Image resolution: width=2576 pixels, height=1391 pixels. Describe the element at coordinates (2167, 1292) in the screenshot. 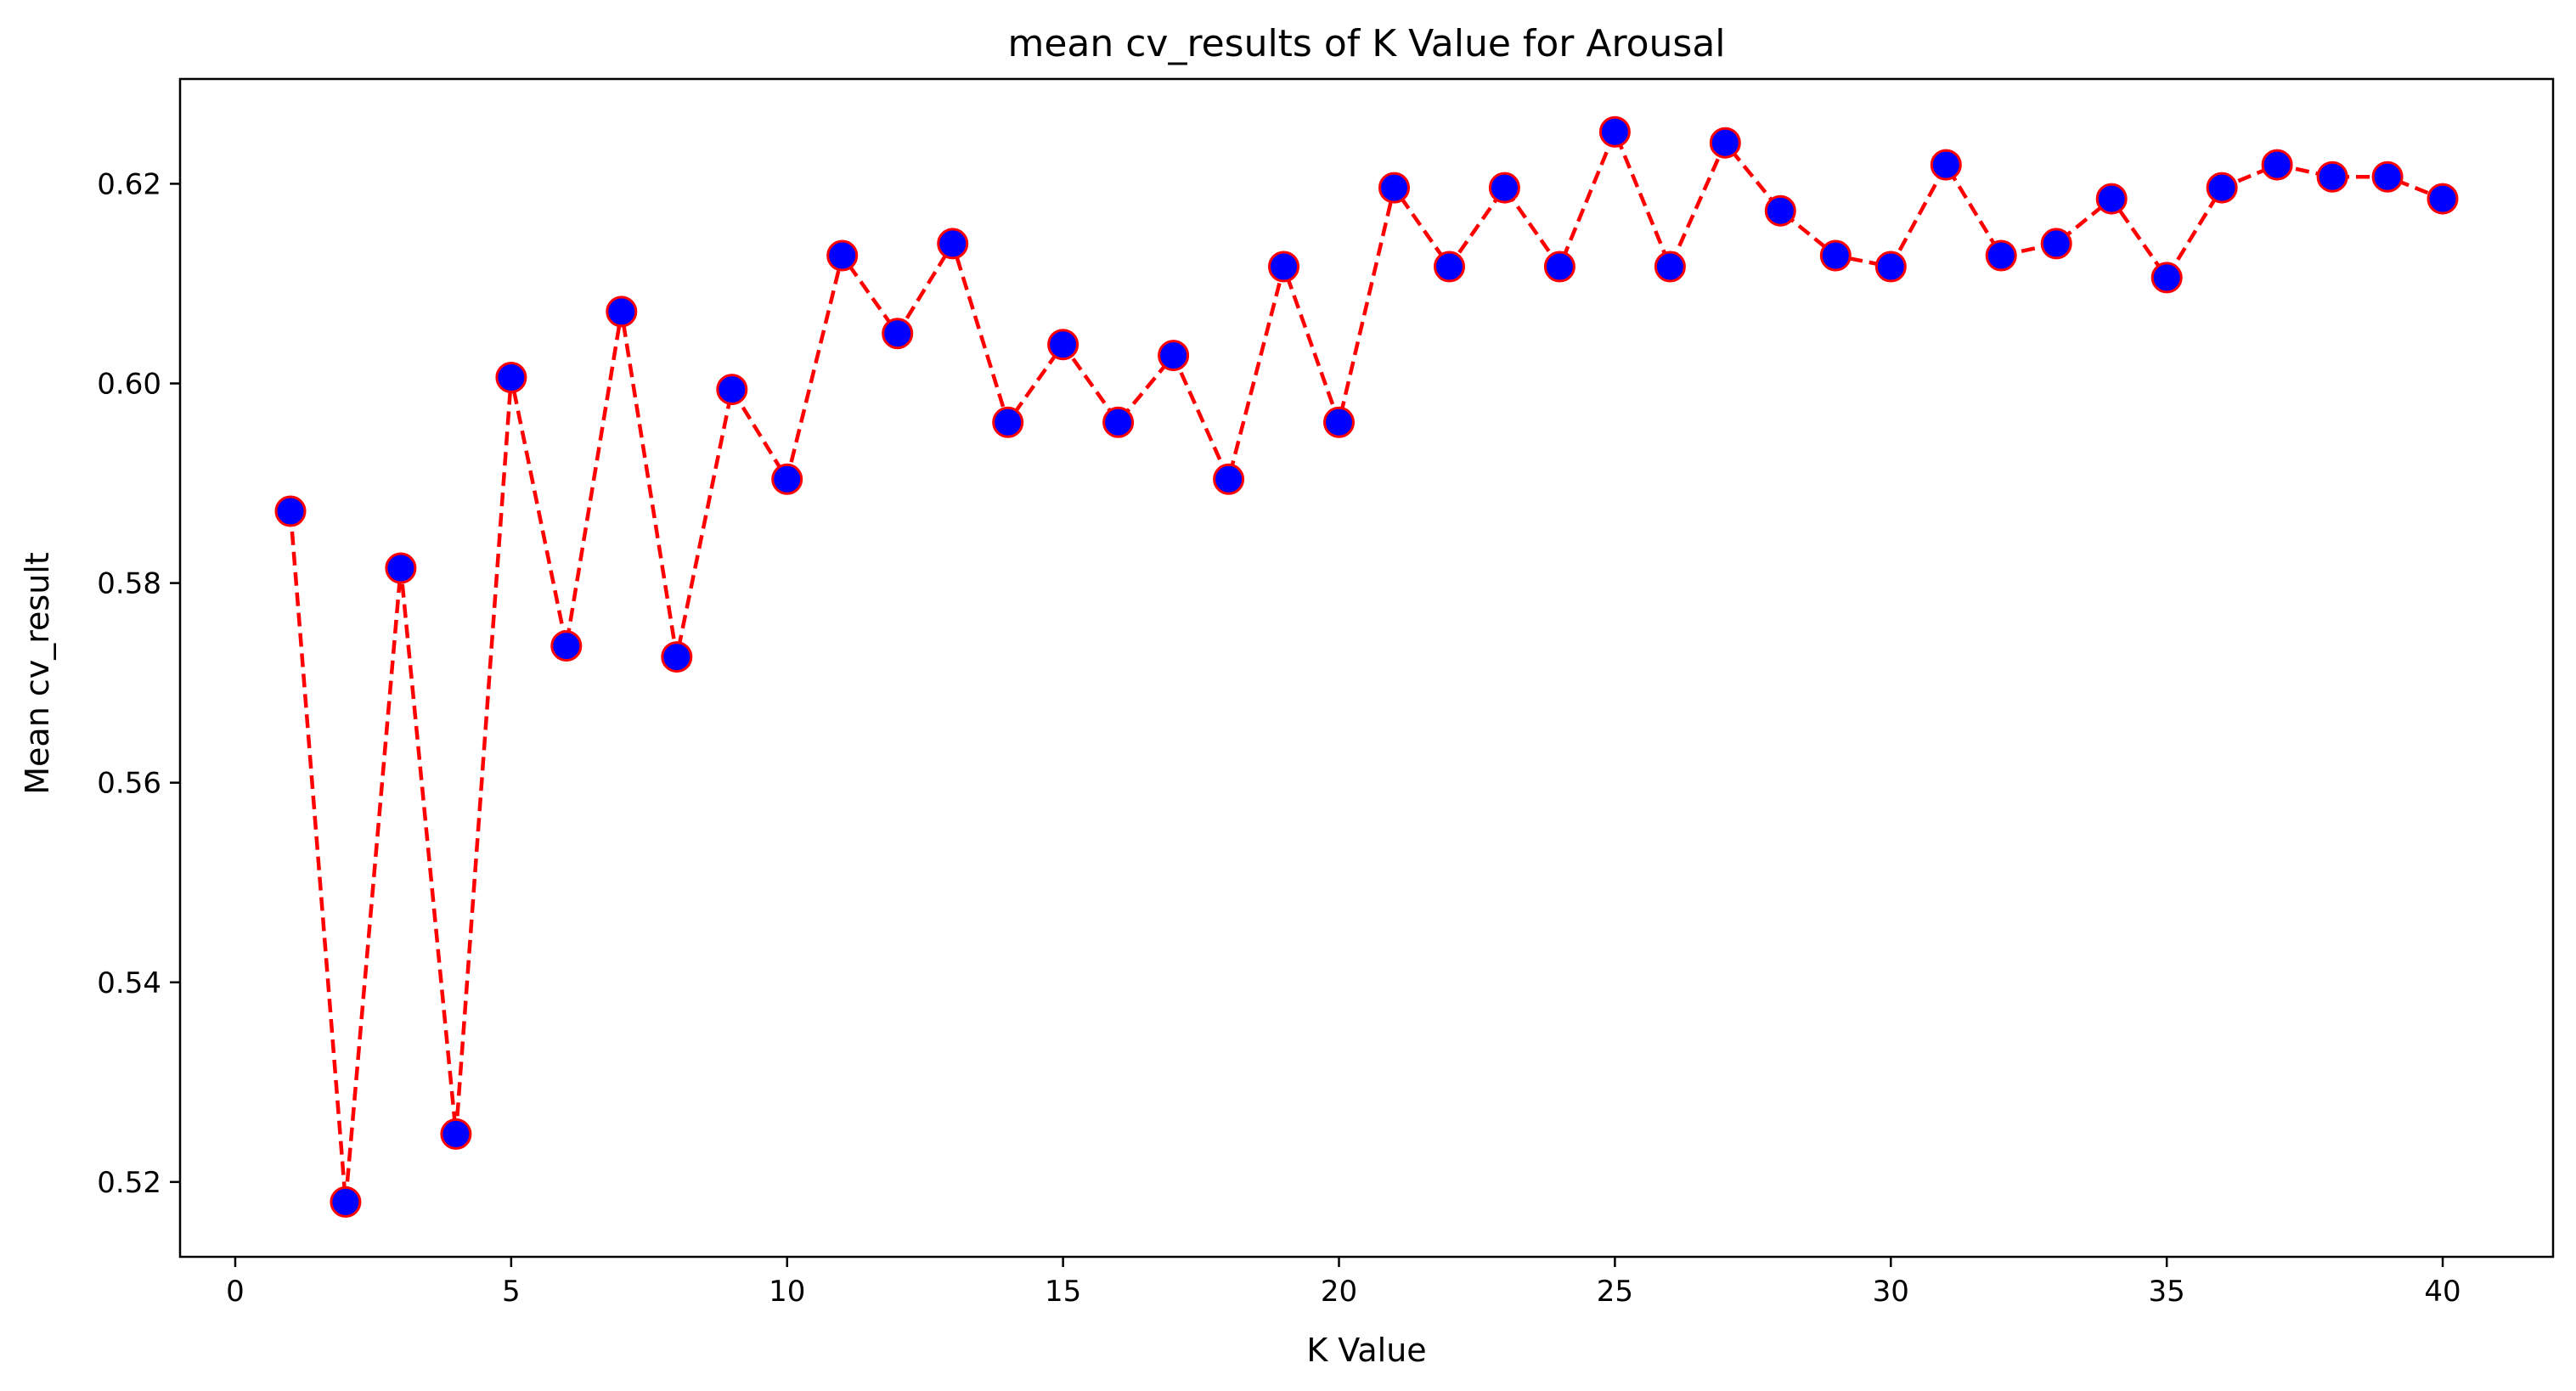

I see `x-tick-label: 35` at that location.